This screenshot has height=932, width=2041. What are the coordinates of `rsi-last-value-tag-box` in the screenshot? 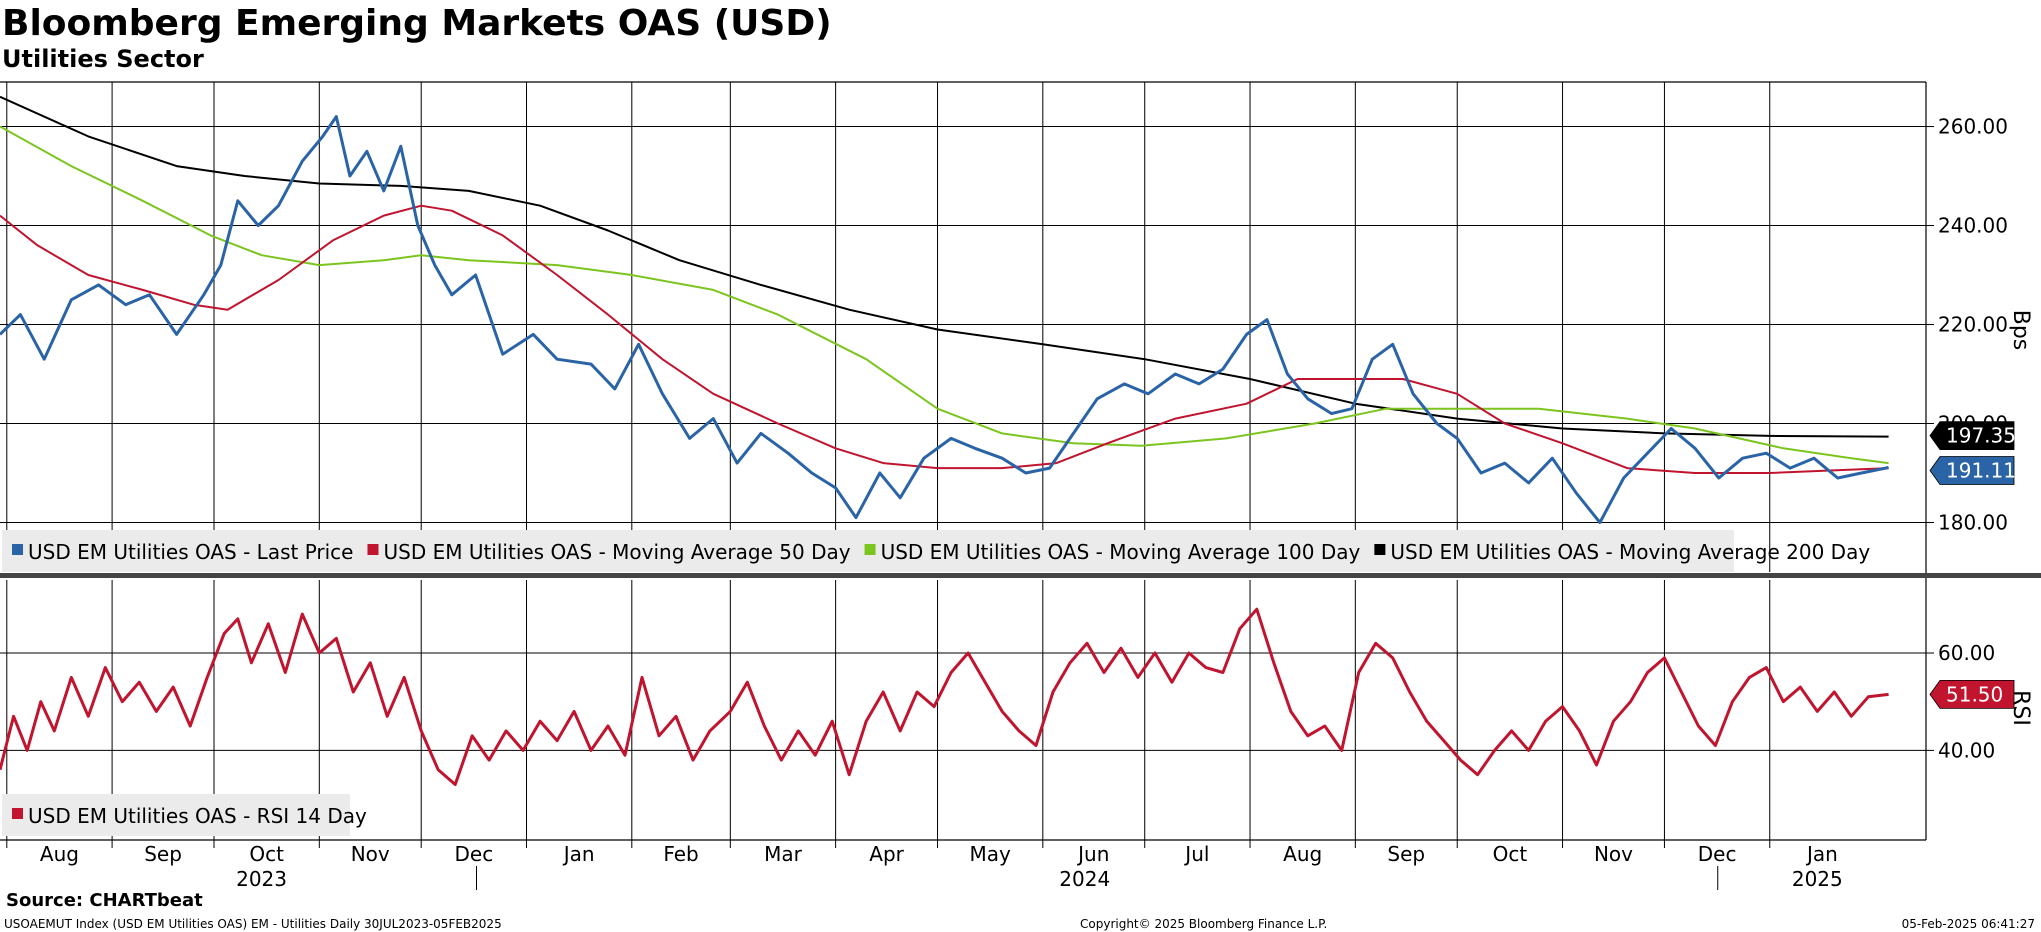 It's located at (1972, 694).